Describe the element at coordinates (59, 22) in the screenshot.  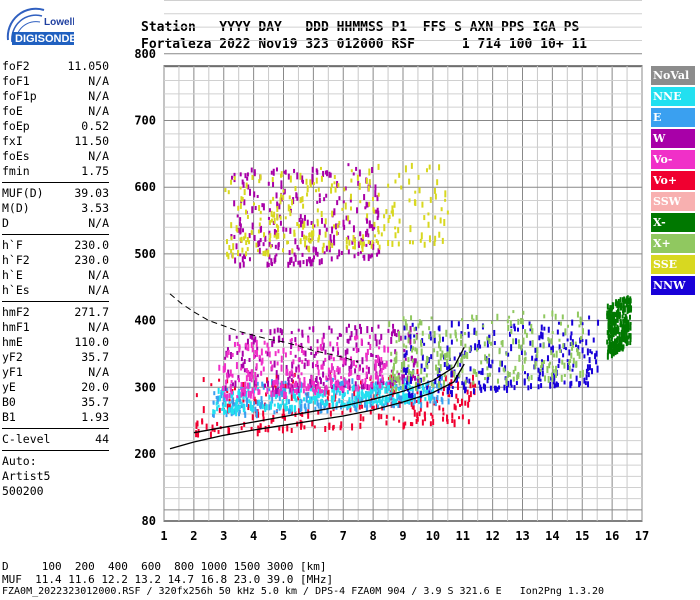
I see `logo-line1: Lowell` at that location.